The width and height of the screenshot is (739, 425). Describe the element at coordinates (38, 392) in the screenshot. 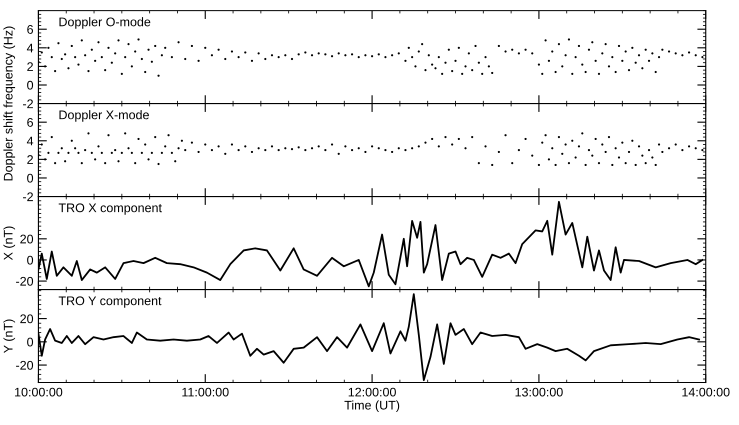

I see `x-tick-label: 10:00:00` at that location.